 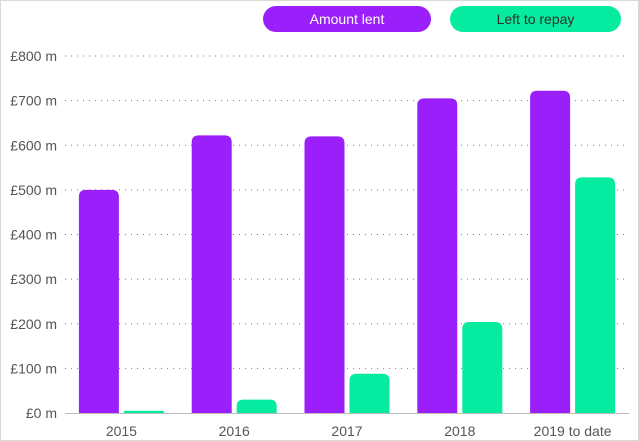 I want to click on y-tick-label: £600 m, so click(x=33, y=145).